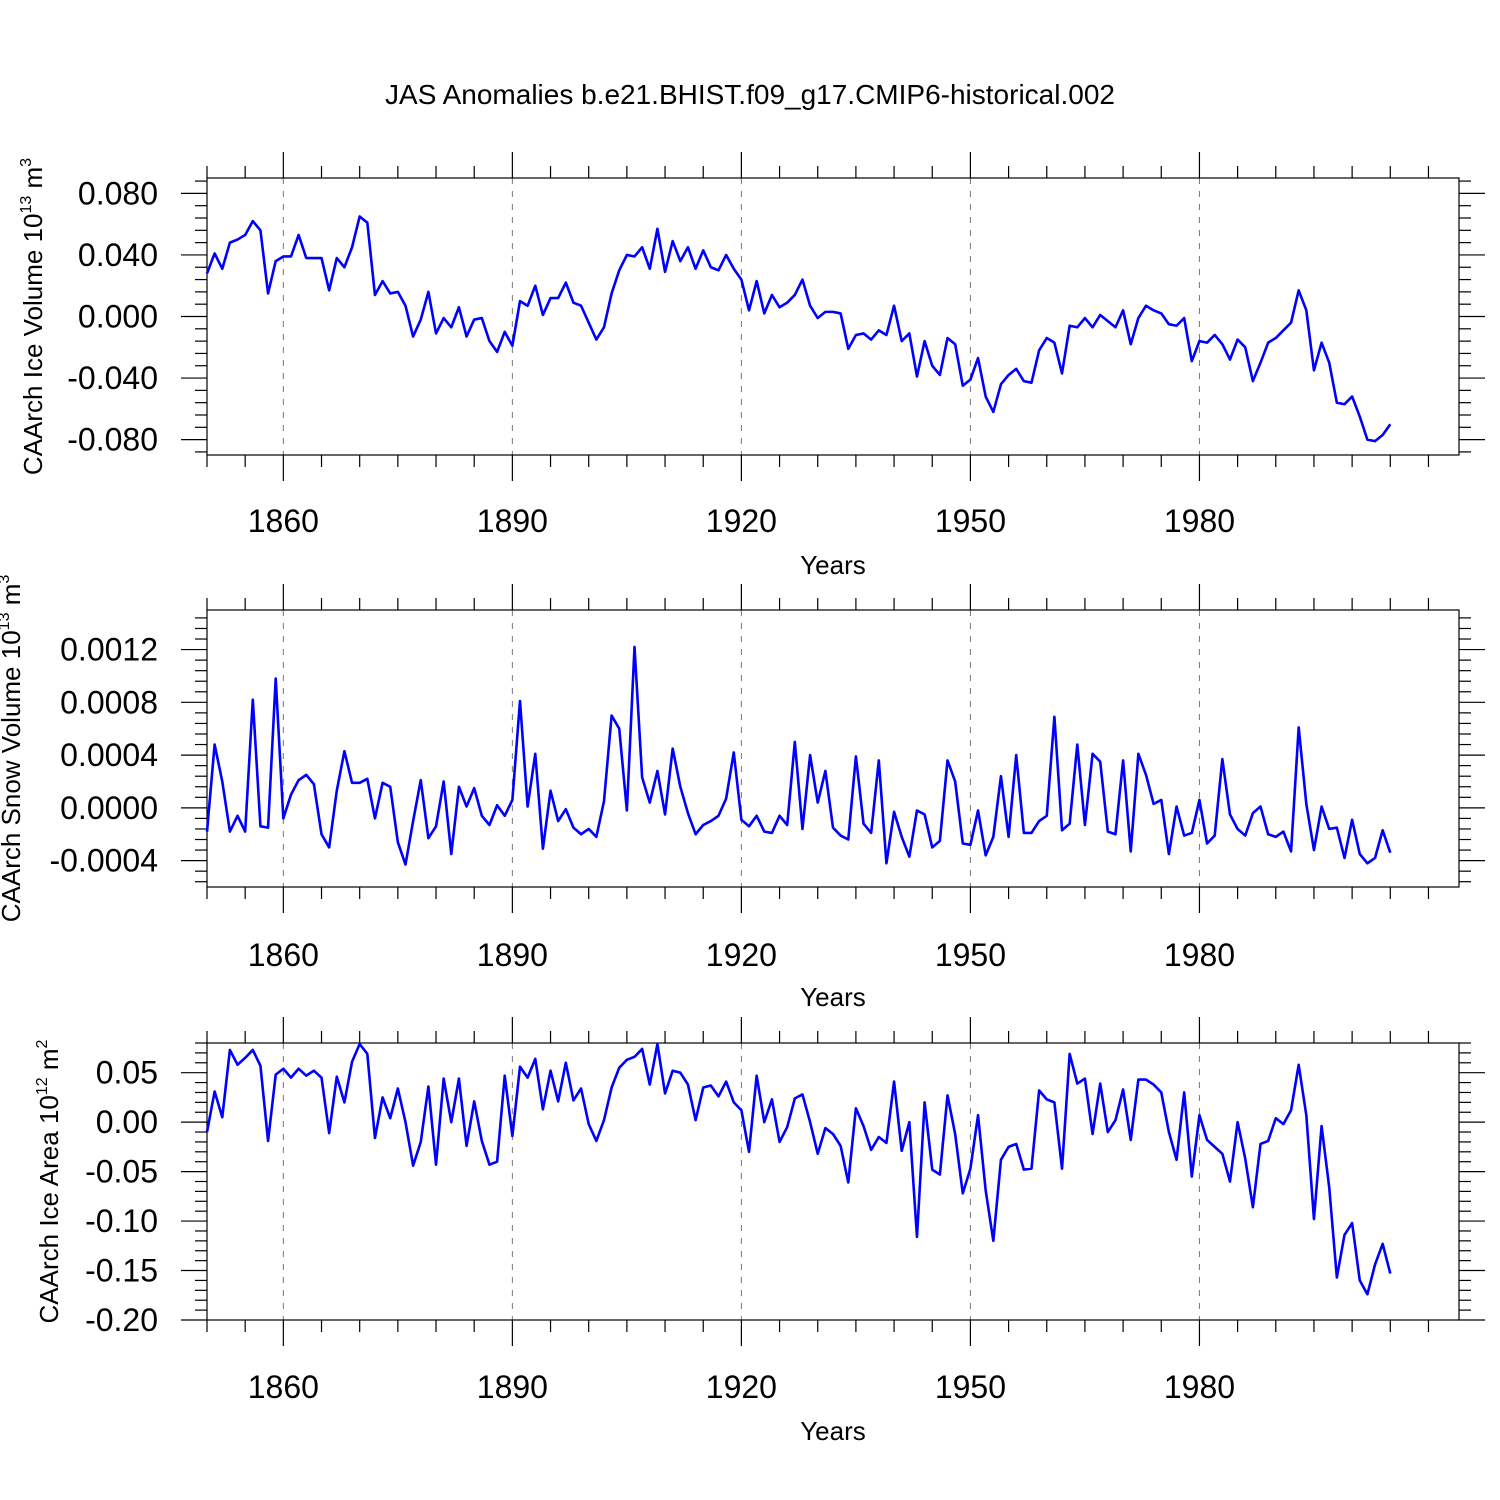 The image size is (1500, 1500). Describe the element at coordinates (109, 702) in the screenshot. I see `y-tick-label: 0.0008` at that location.